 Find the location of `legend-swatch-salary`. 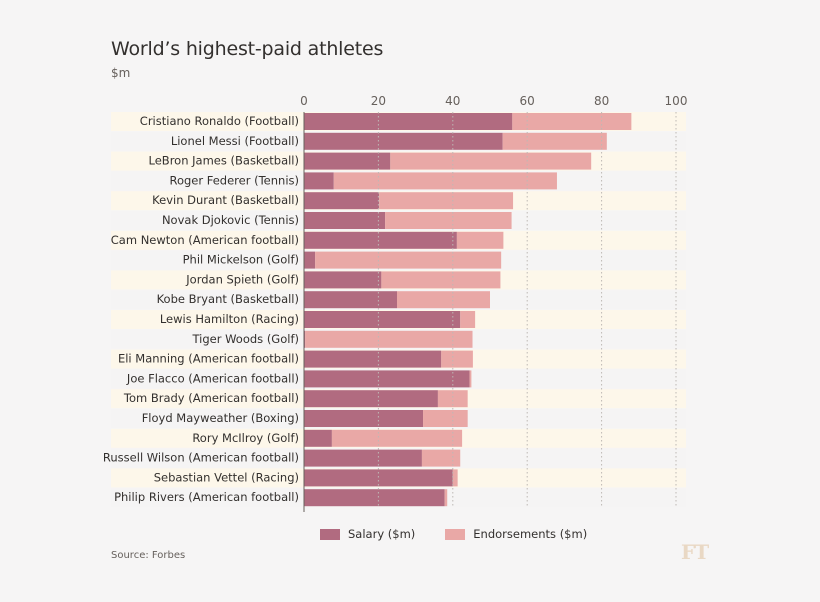

legend-swatch-salary is located at coordinates (330, 534).